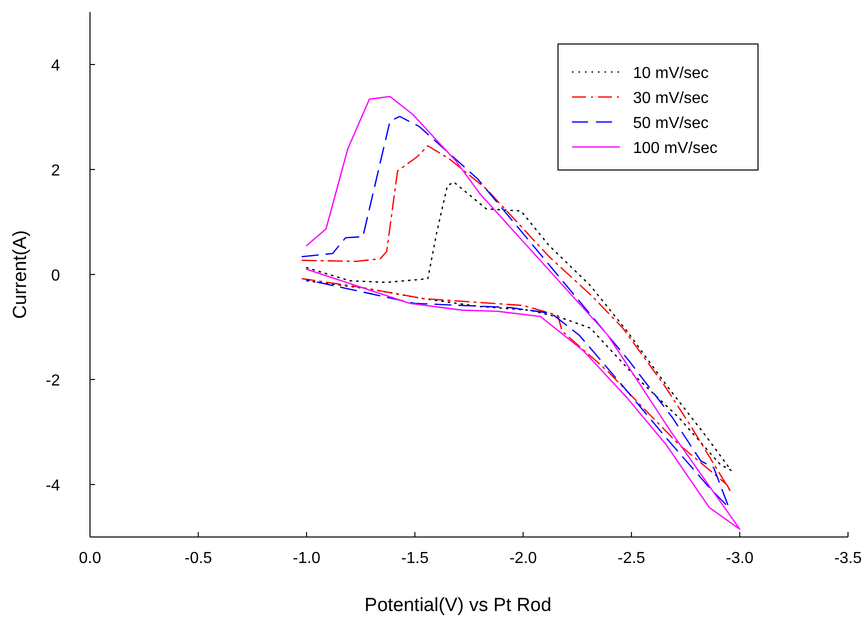 This screenshot has width=862, height=628. Describe the element at coordinates (740, 558) in the screenshot. I see `x-tick-label: -3.0` at that location.